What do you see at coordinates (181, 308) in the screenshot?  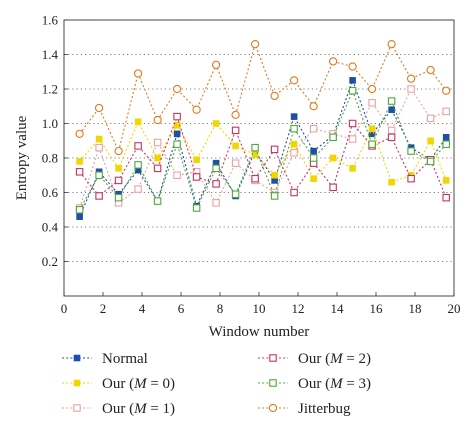 I see `x-tick-label: 6` at bounding box center [181, 308].